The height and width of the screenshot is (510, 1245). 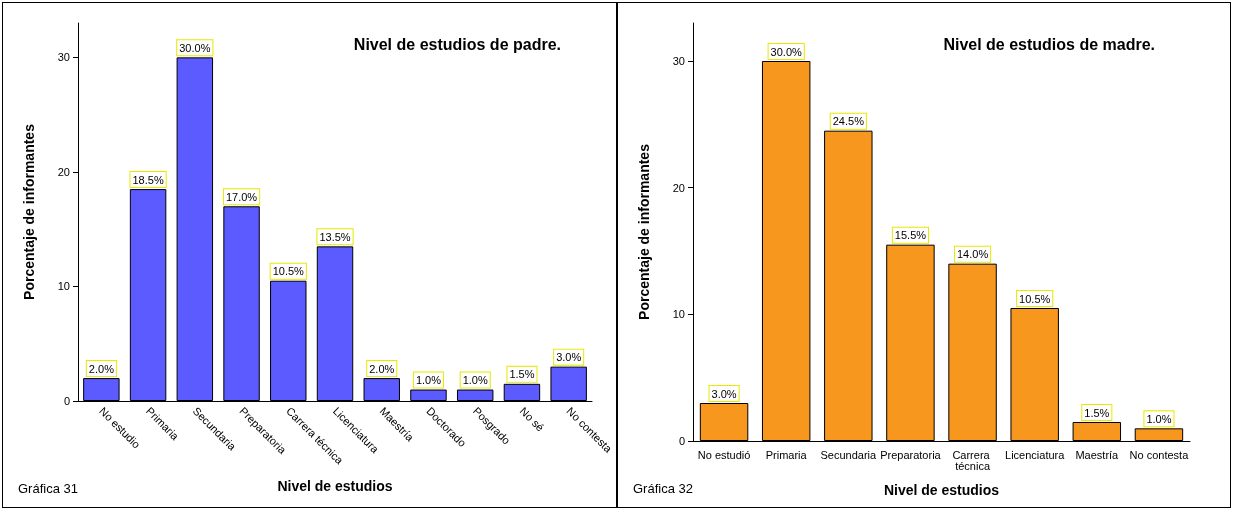 What do you see at coordinates (1097, 454) in the screenshot?
I see `x-tick-label: Maestría` at bounding box center [1097, 454].